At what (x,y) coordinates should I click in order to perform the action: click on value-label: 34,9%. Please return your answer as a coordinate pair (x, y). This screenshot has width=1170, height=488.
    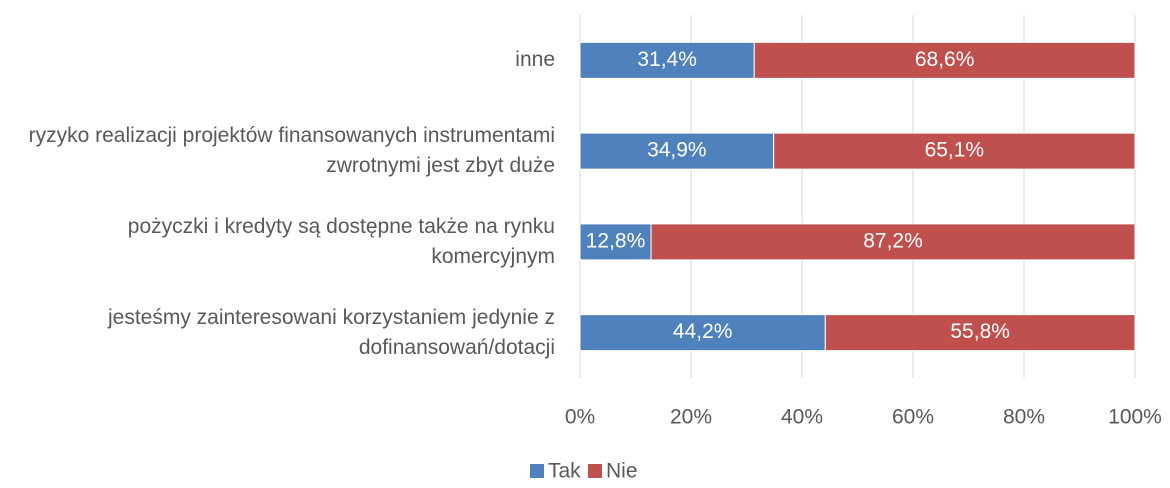
    Looking at the image, I should click on (677, 150).